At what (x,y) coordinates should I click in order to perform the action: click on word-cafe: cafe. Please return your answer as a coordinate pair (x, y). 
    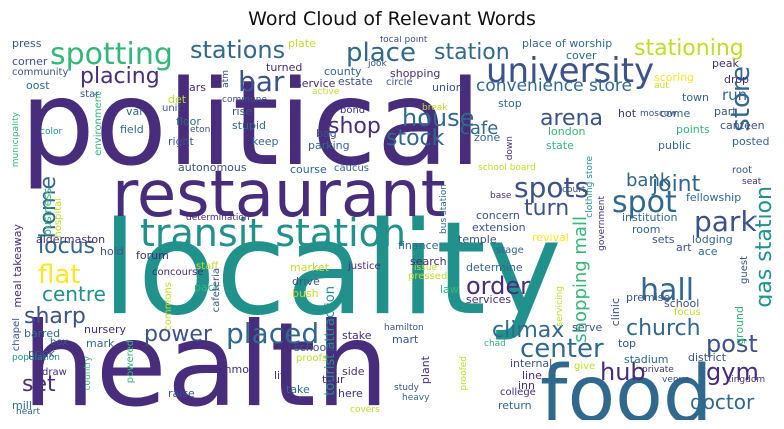
    Looking at the image, I should click on (479, 128).